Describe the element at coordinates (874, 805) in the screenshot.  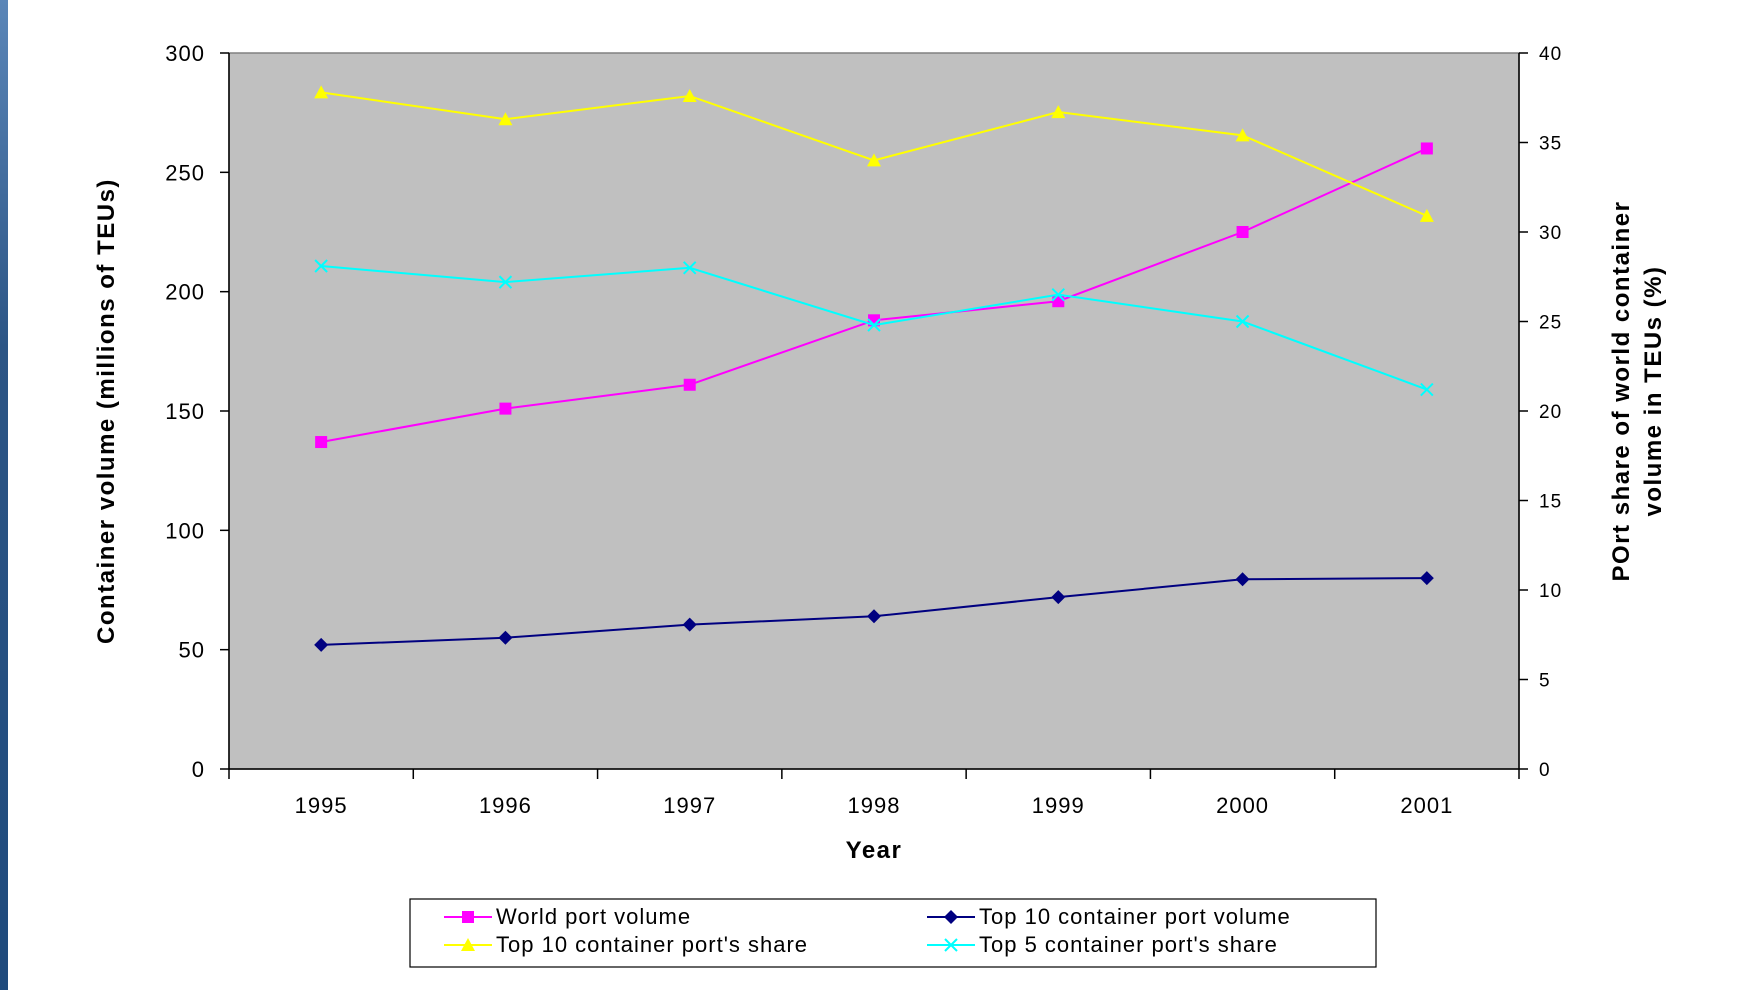
I see `x-tick-label: 1998` at that location.